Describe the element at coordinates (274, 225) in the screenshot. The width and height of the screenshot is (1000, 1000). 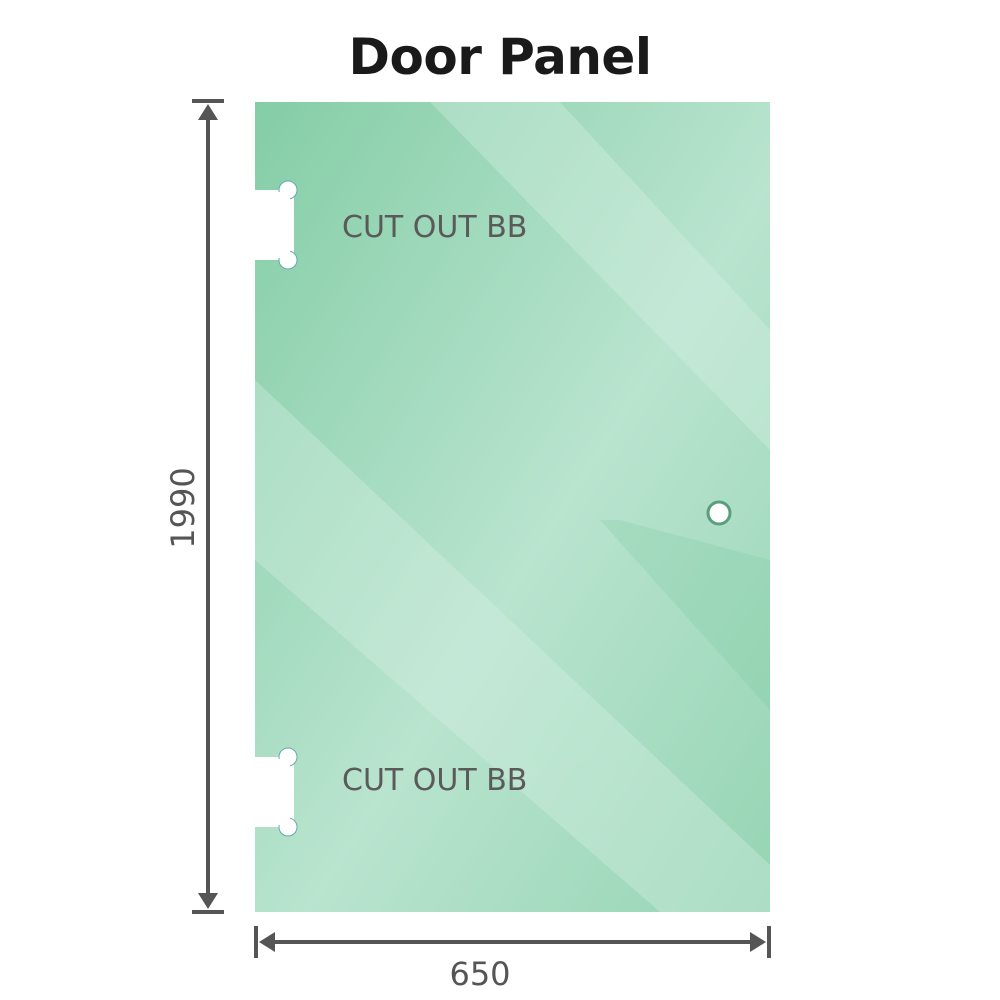
I see `cutout-top` at that location.